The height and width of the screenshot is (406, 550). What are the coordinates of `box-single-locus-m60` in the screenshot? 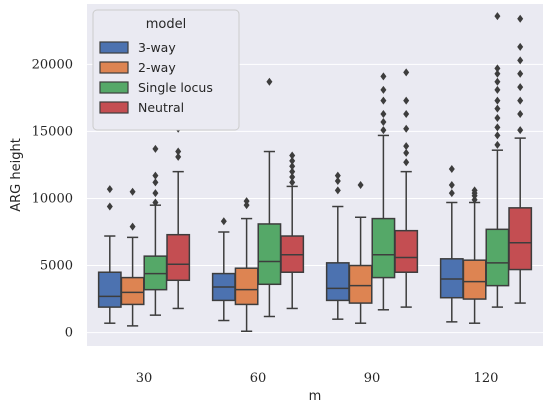 It's located at (269, 197).